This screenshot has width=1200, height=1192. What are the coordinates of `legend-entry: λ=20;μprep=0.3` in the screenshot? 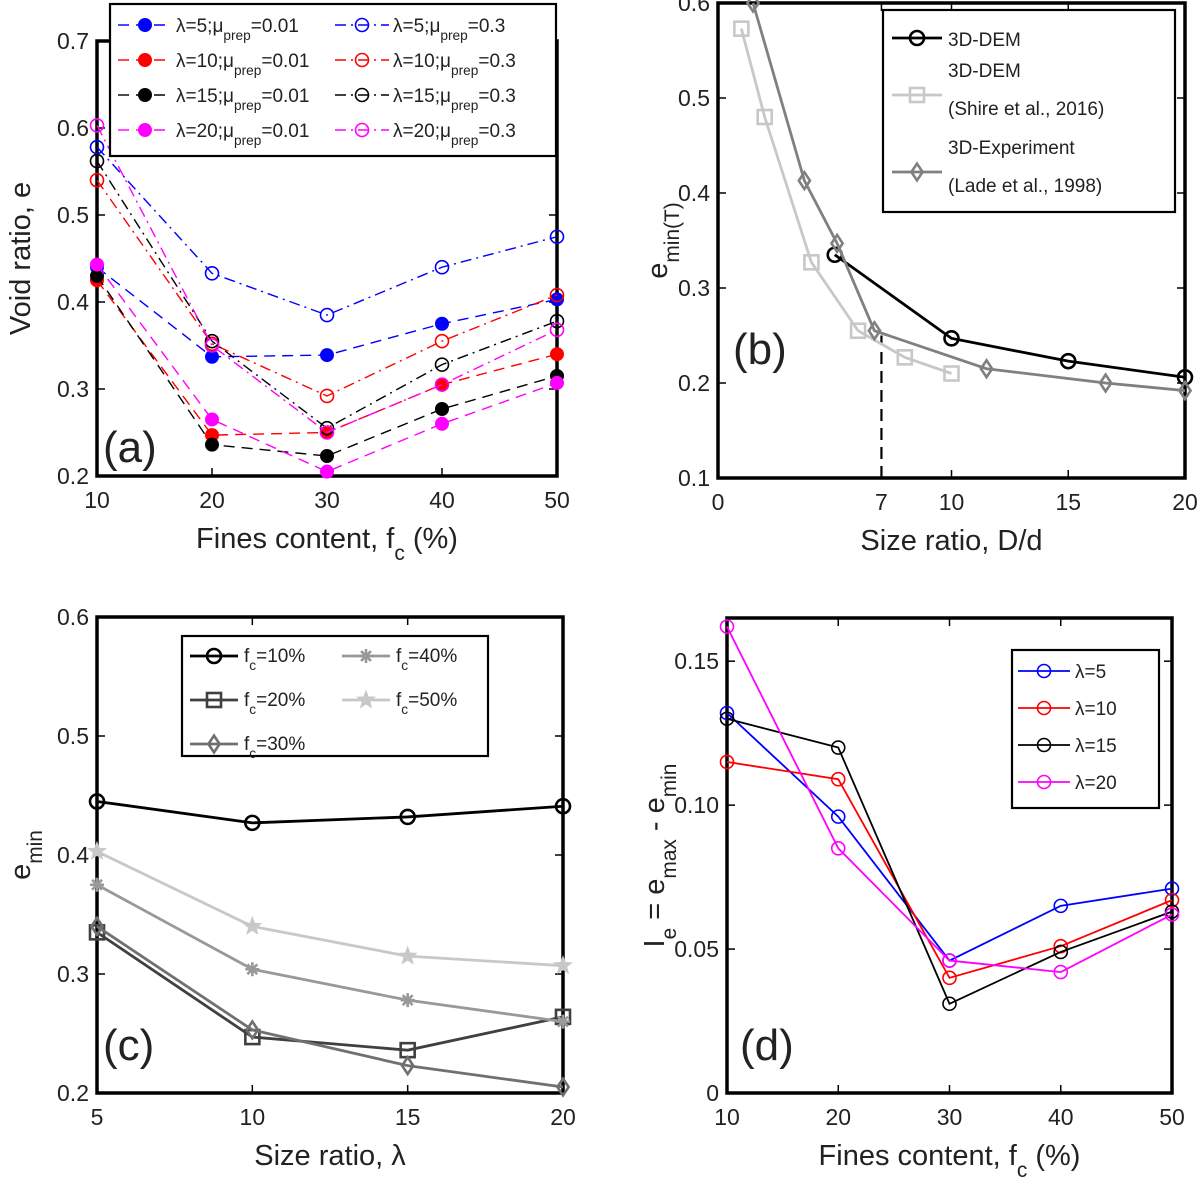 It's located at (425, 134).